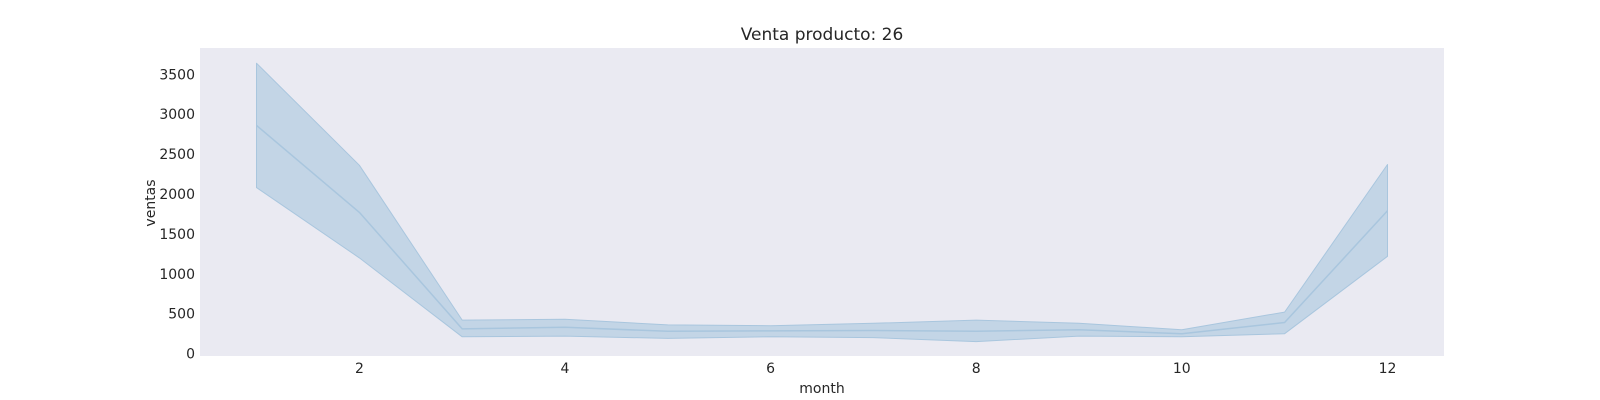 This screenshot has height=400, width=1600. What do you see at coordinates (177, 275) in the screenshot?
I see `y-tick-label: 1000` at bounding box center [177, 275].